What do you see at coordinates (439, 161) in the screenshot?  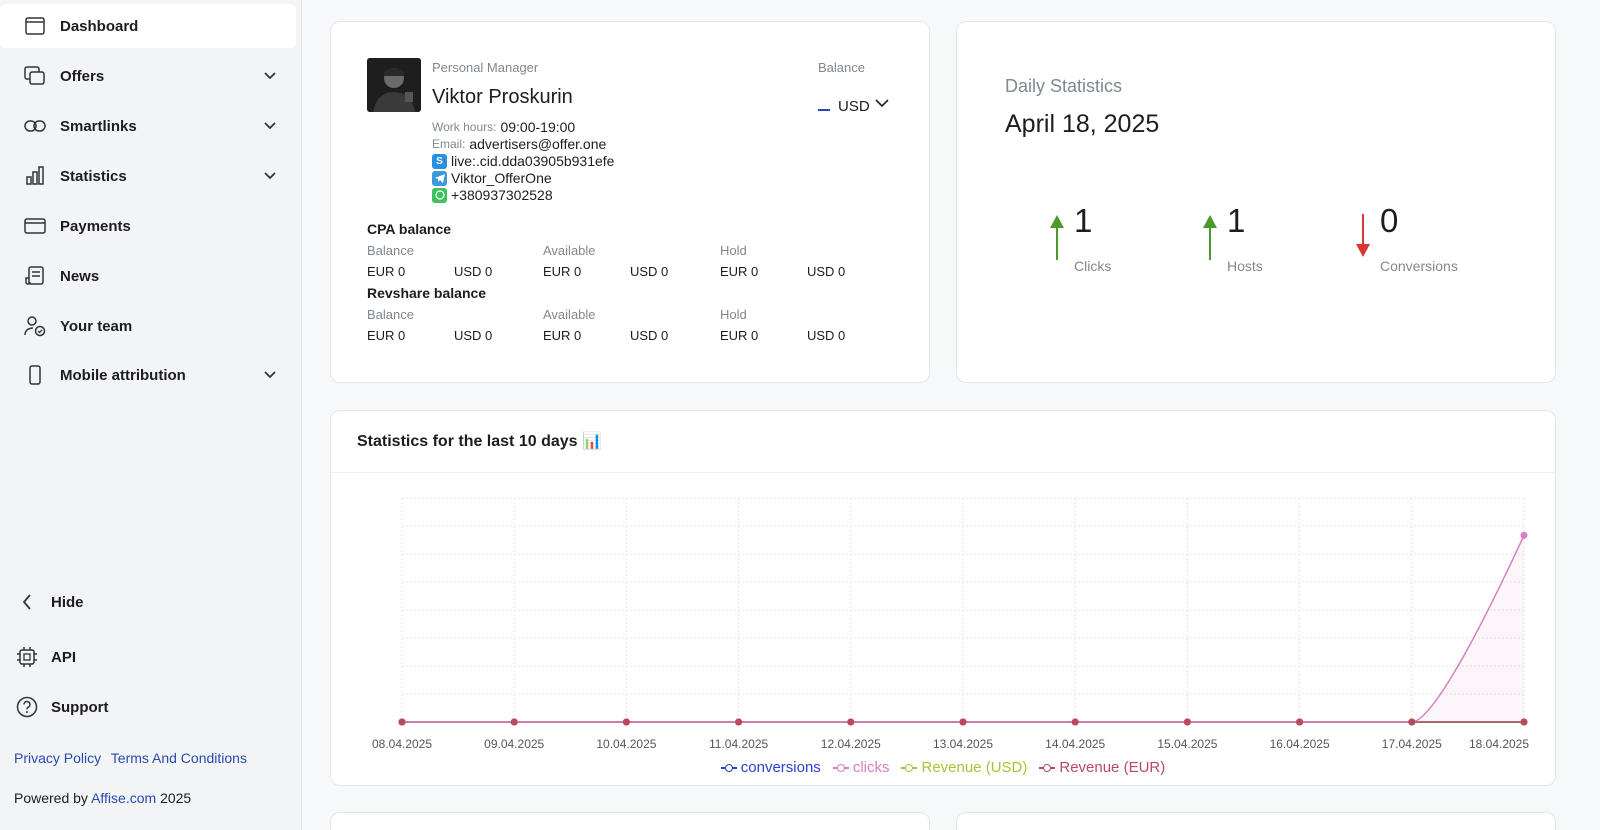 I see `skype-icon: S` at bounding box center [439, 161].